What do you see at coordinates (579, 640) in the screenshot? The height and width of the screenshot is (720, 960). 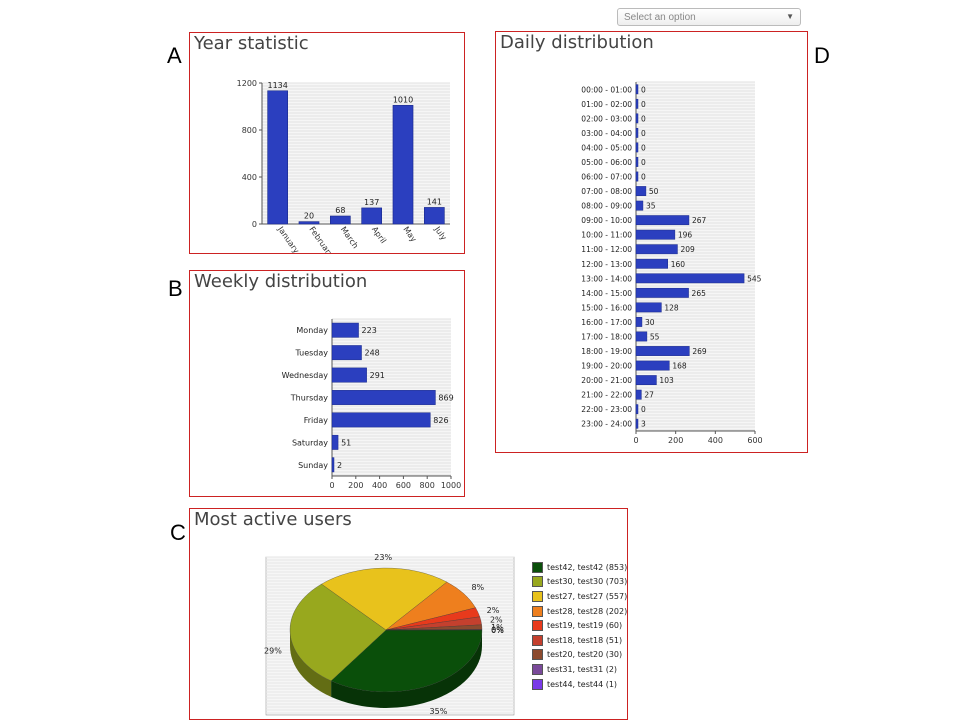 I see `users-legend-item: test18, test18 (51)` at bounding box center [579, 640].